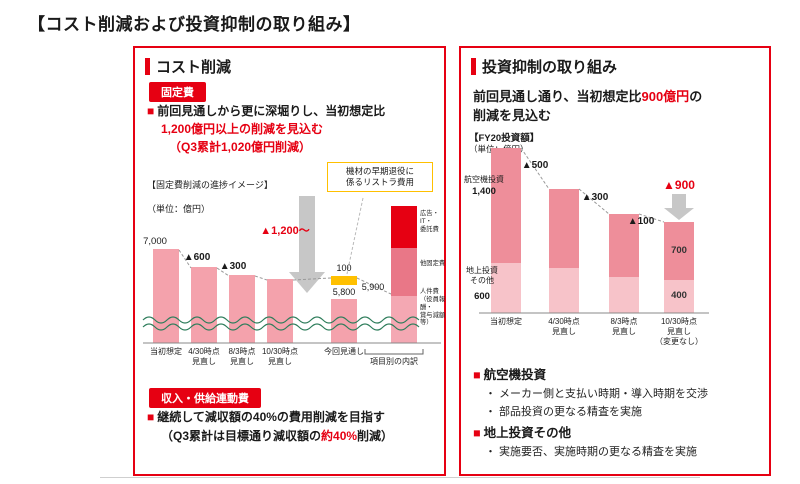 The height and width of the screenshot is (484, 800). What do you see at coordinates (197, 257) in the screenshot?
I see `delta-600: ▲600` at bounding box center [197, 257].